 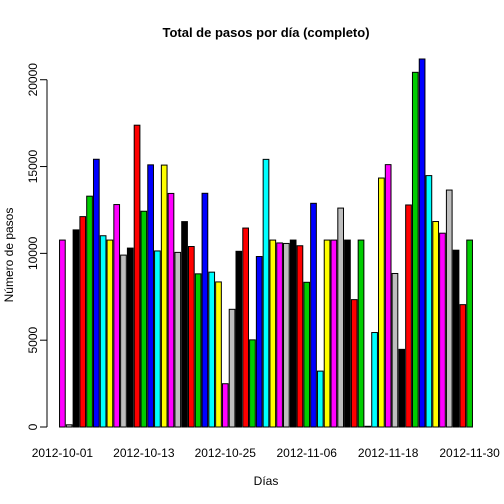 What do you see at coordinates (33, 426) in the screenshot?
I see `y-tick-label: 0` at bounding box center [33, 426].